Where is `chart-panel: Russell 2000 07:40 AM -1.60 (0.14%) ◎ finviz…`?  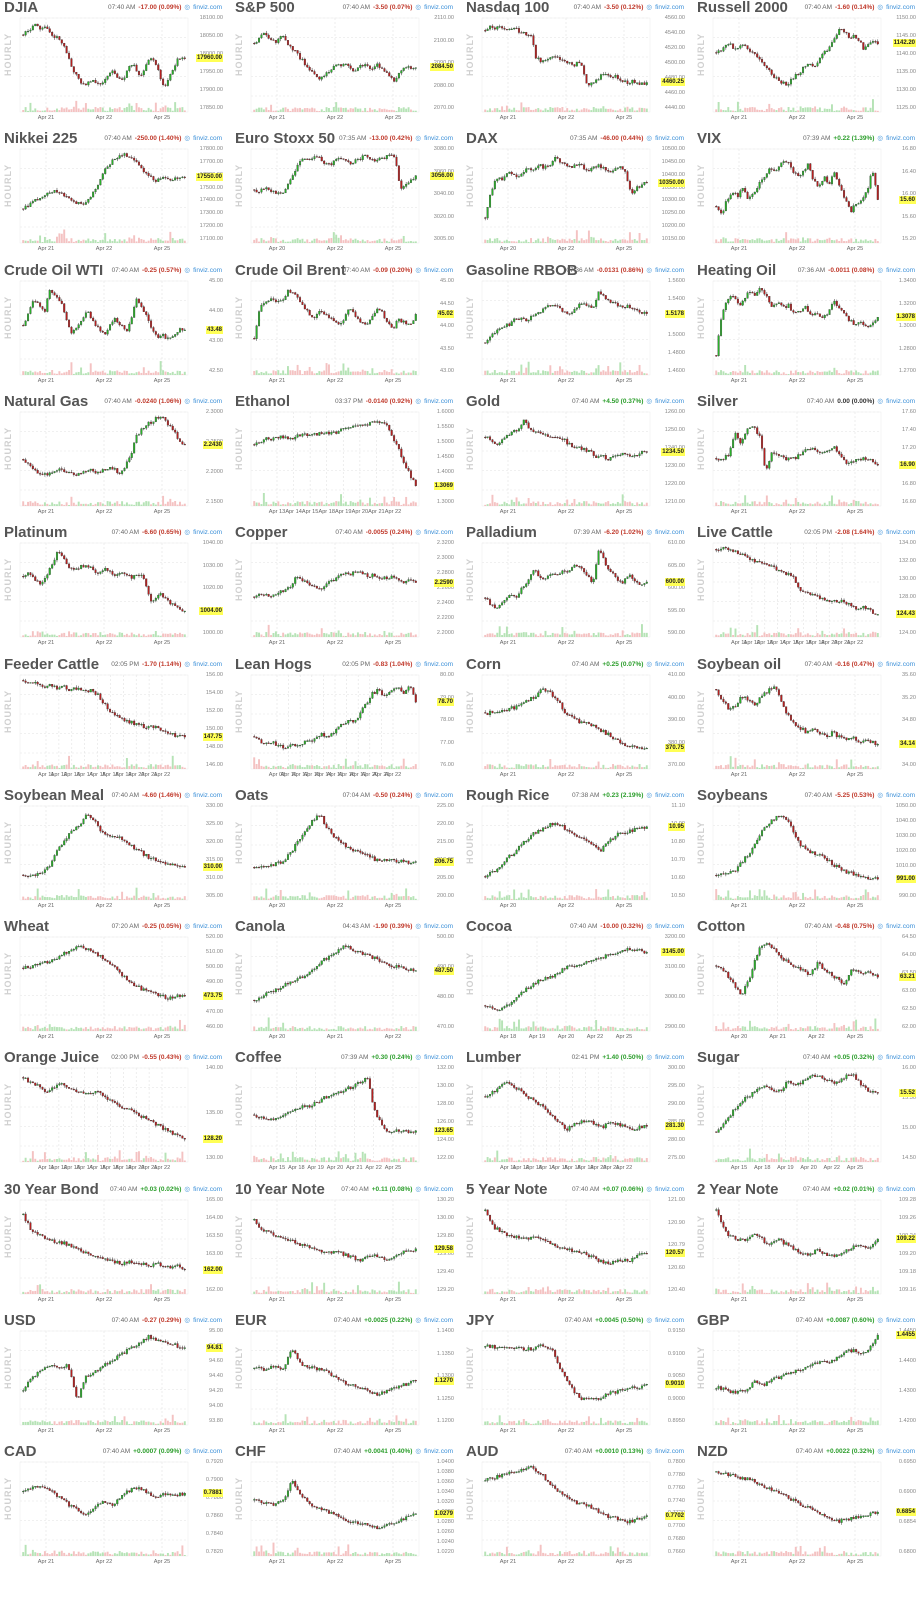
chart-panel: Russell 2000 07:40 AM -1.60 (0.14%) ◎ finviz… is located at coordinates (806, 64).